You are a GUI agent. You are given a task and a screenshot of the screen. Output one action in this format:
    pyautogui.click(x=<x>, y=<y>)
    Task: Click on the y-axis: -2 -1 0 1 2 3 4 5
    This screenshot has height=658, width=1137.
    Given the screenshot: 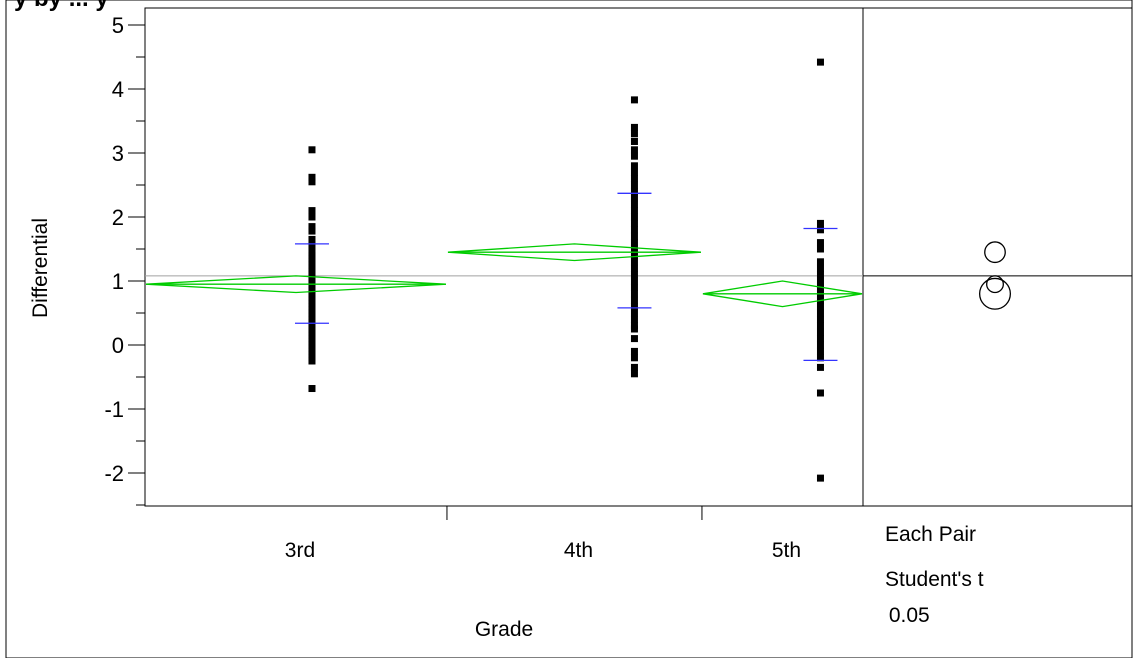 What is the action you would take?
    pyautogui.click(x=124, y=259)
    